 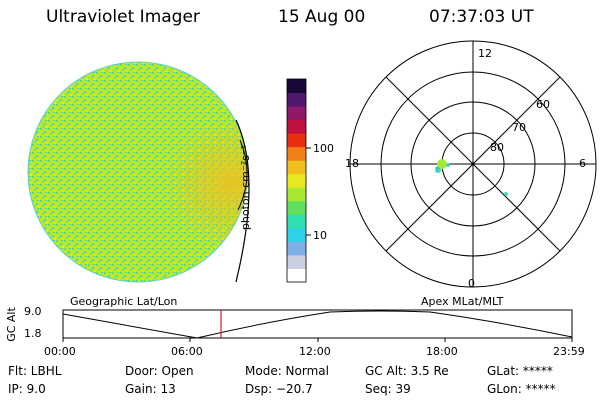 What do you see at coordinates (323, 148) in the screenshot?
I see `colorbar-tick-label-100: 100` at bounding box center [323, 148].